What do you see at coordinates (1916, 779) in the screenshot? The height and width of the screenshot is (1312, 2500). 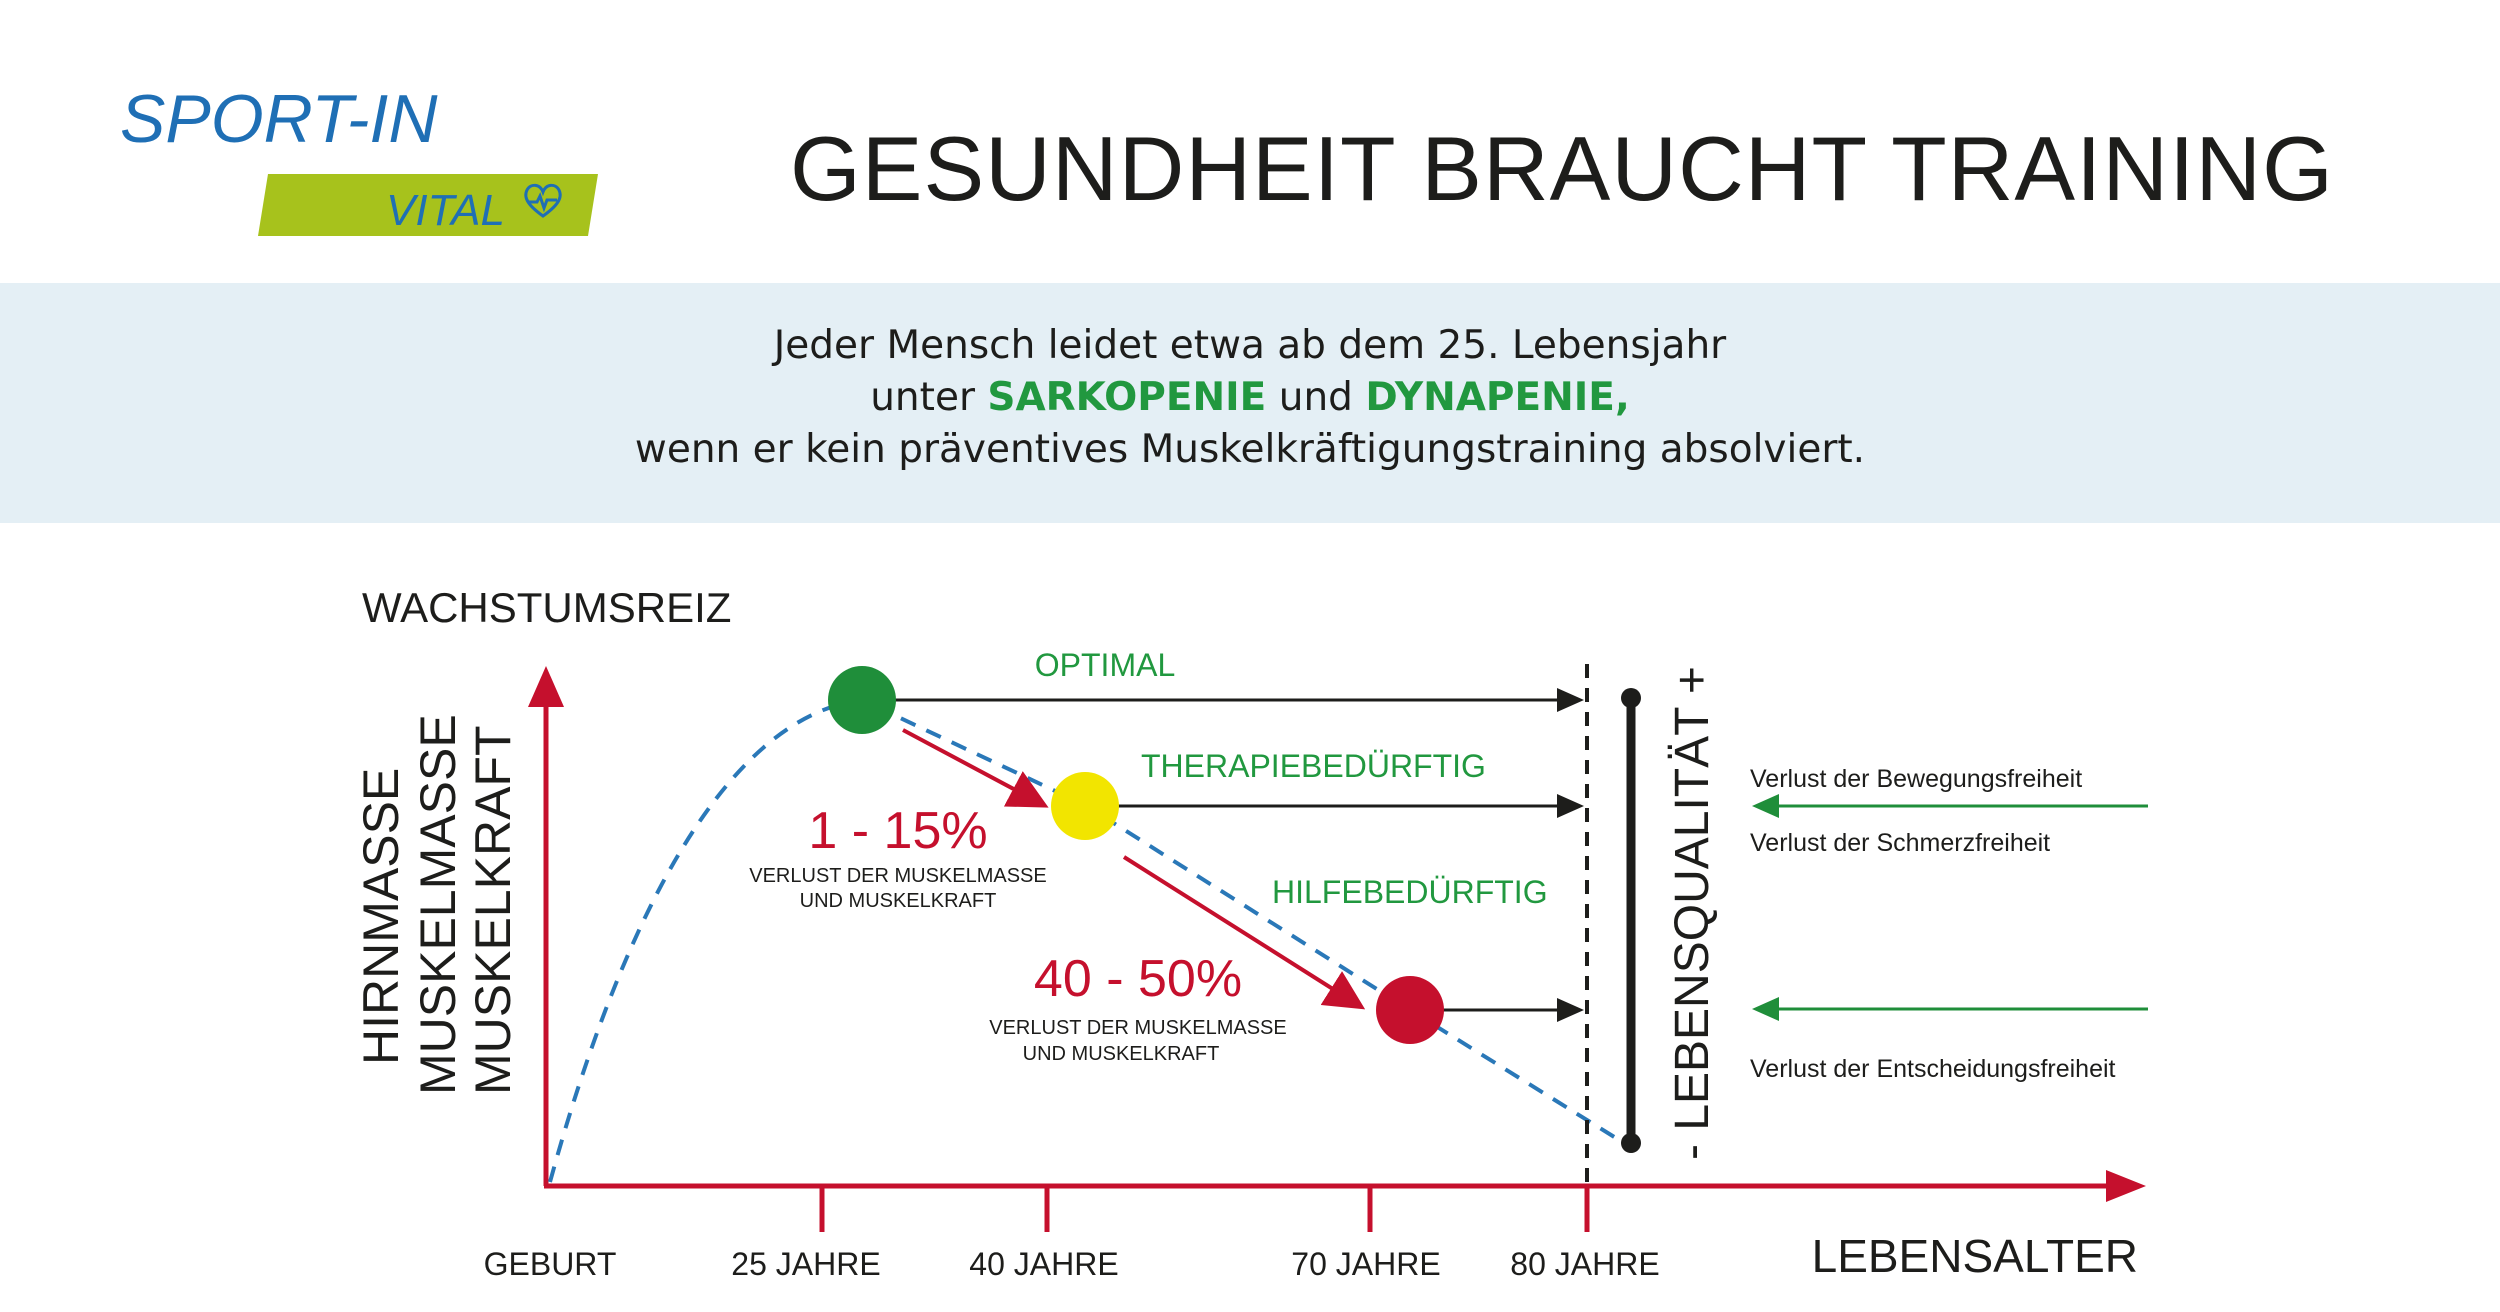 I see `freedom-label-movement: Verlust der Bewegungsfreiheit` at bounding box center [1916, 779].